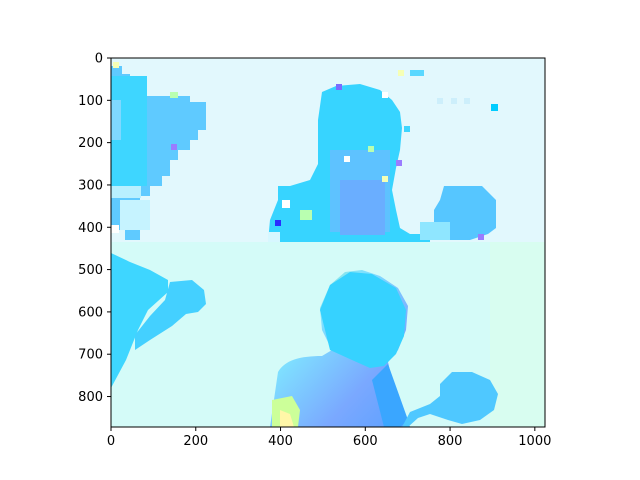 The height and width of the screenshot is (480, 640). What do you see at coordinates (450, 441) in the screenshot?
I see `x-tick-label: 800` at bounding box center [450, 441].